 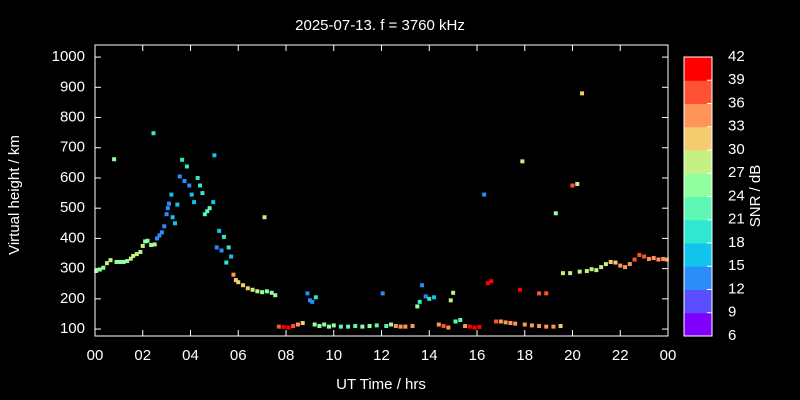 What do you see at coordinates (72, 207) in the screenshot?
I see `y-tick-label: 500` at bounding box center [72, 207].